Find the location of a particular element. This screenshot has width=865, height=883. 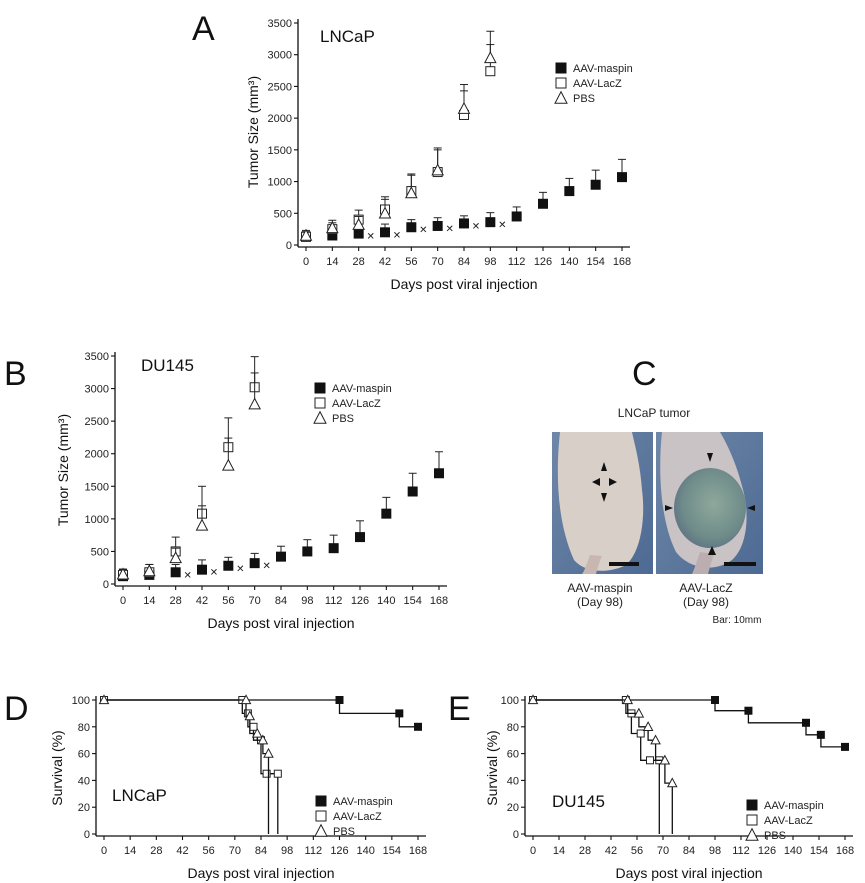

tumor-photo-panel: LNCaP tumor is located at coordinates (657, 516).